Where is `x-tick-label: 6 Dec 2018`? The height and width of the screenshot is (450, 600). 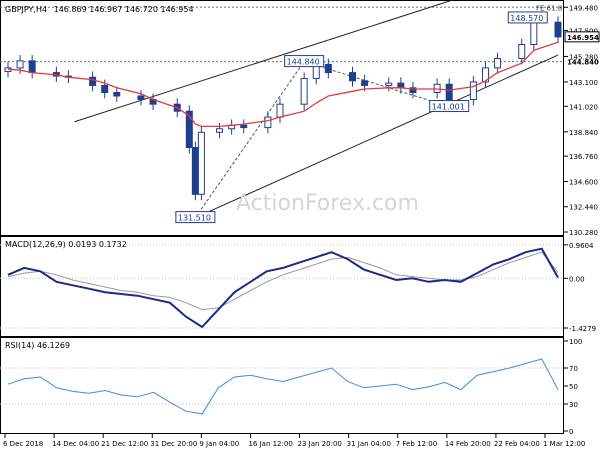 x-tick-label: 6 Dec 2018 is located at coordinates (23, 444).